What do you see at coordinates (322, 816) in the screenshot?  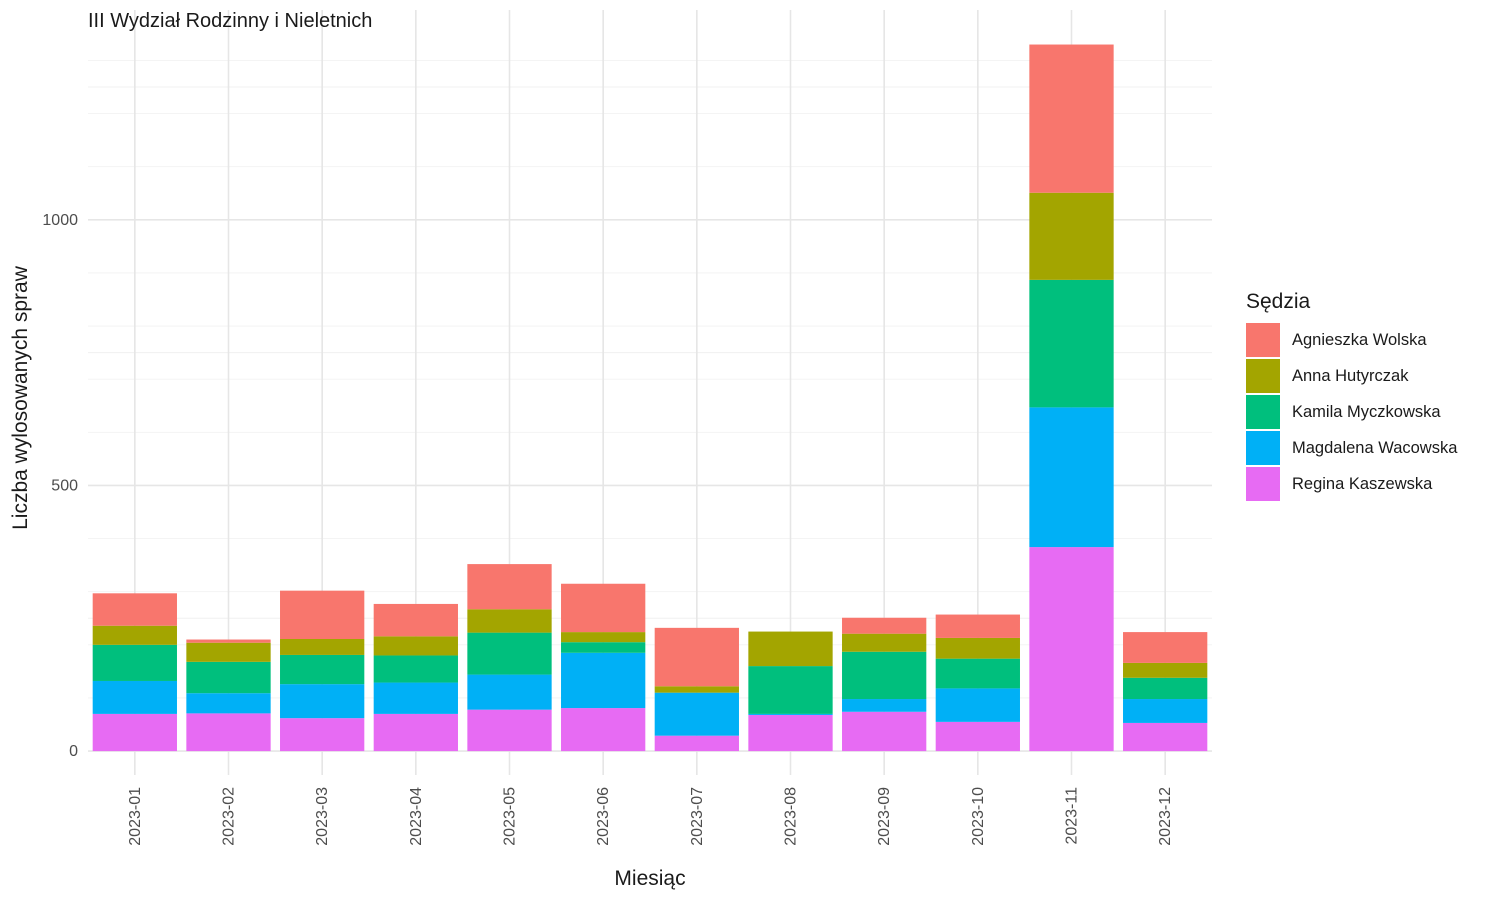 I see `x-tick-label: 2023-03` at bounding box center [322, 816].